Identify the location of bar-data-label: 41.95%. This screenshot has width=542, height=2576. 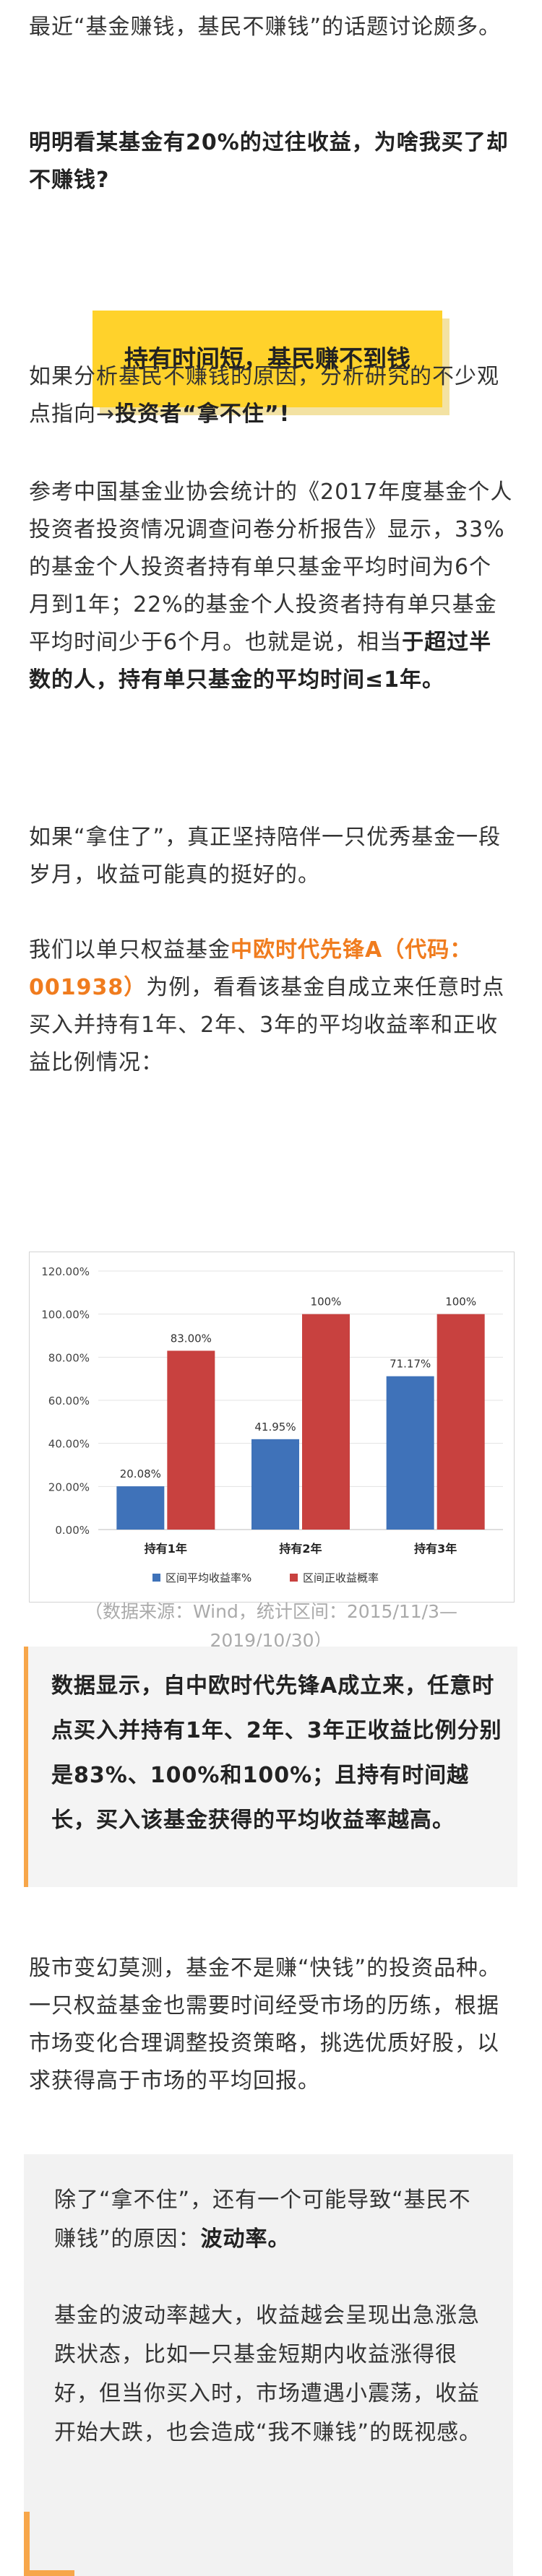
(275, 1427).